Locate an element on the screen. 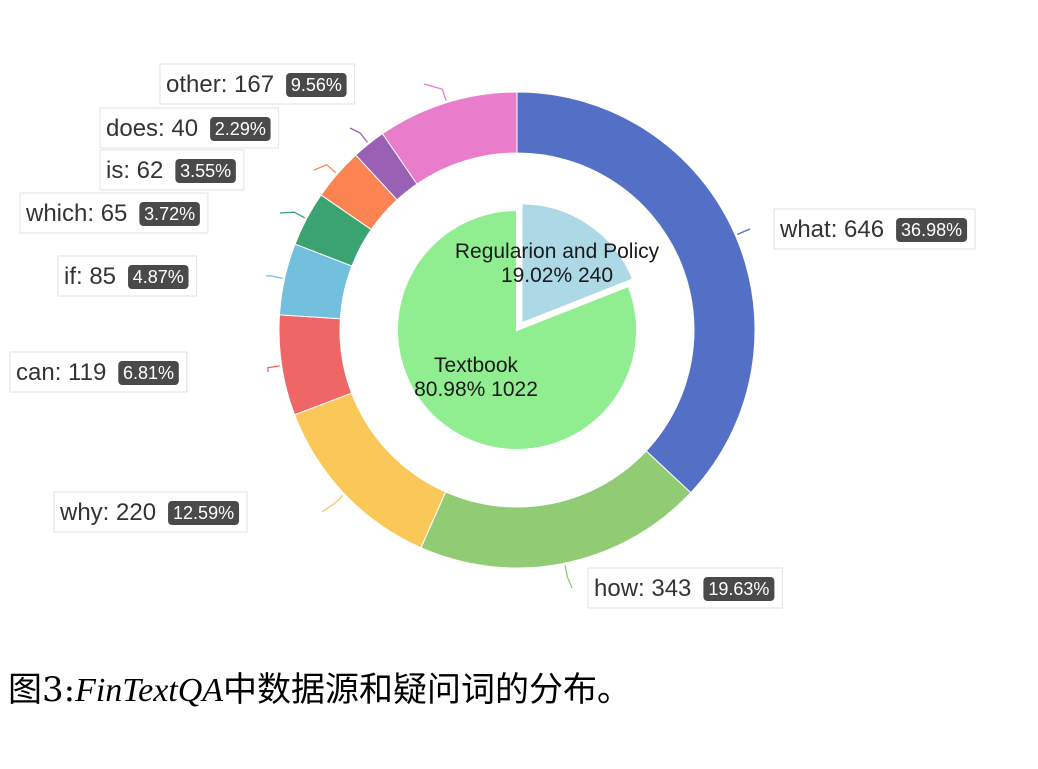 The width and height of the screenshot is (1038, 769). figure-caption: 图3:FinTextQA中数据源和疑问词的分布。 is located at coordinates (319, 686).